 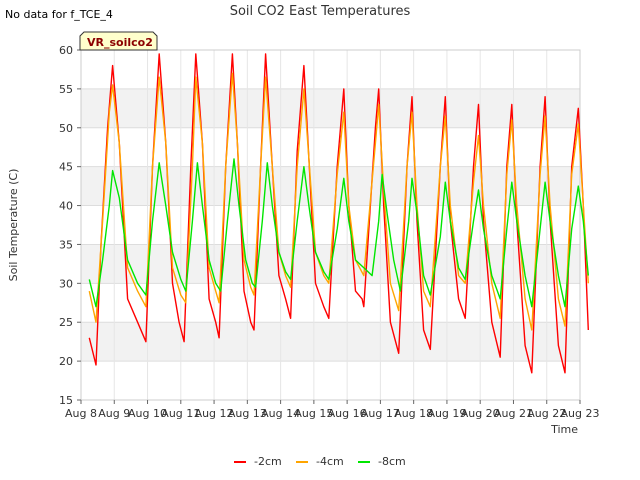 I want to click on legend-label: -2cm, so click(x=268, y=461).